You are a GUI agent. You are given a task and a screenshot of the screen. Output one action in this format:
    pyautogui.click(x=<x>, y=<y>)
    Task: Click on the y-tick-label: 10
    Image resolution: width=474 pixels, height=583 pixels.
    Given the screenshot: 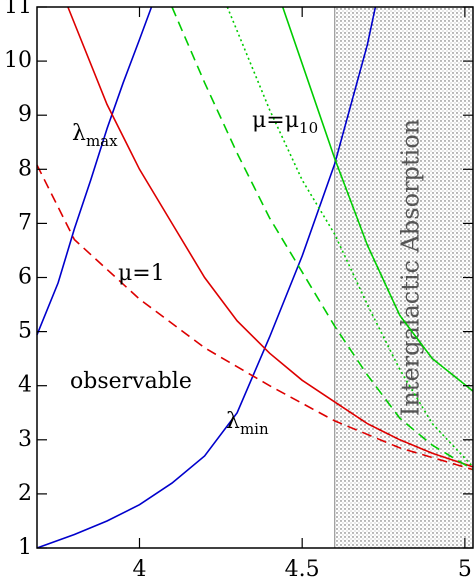 What is the action you would take?
    pyautogui.click(x=18, y=60)
    